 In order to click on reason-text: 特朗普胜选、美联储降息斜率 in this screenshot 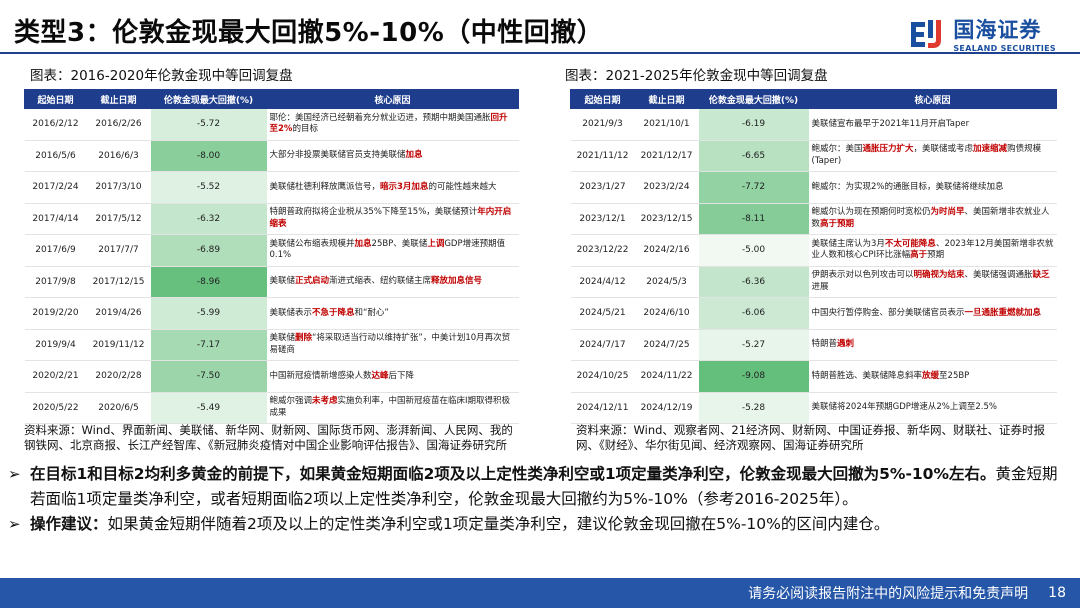, I will do `click(867, 375)`.